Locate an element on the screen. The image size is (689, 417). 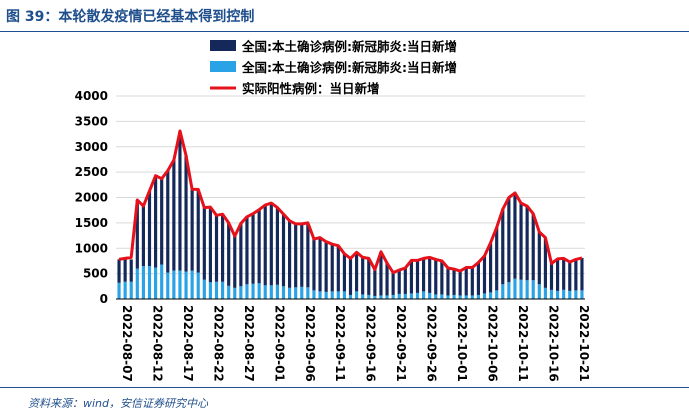
x-tick-label: 2022-10-11 is located at coordinates (523, 343).